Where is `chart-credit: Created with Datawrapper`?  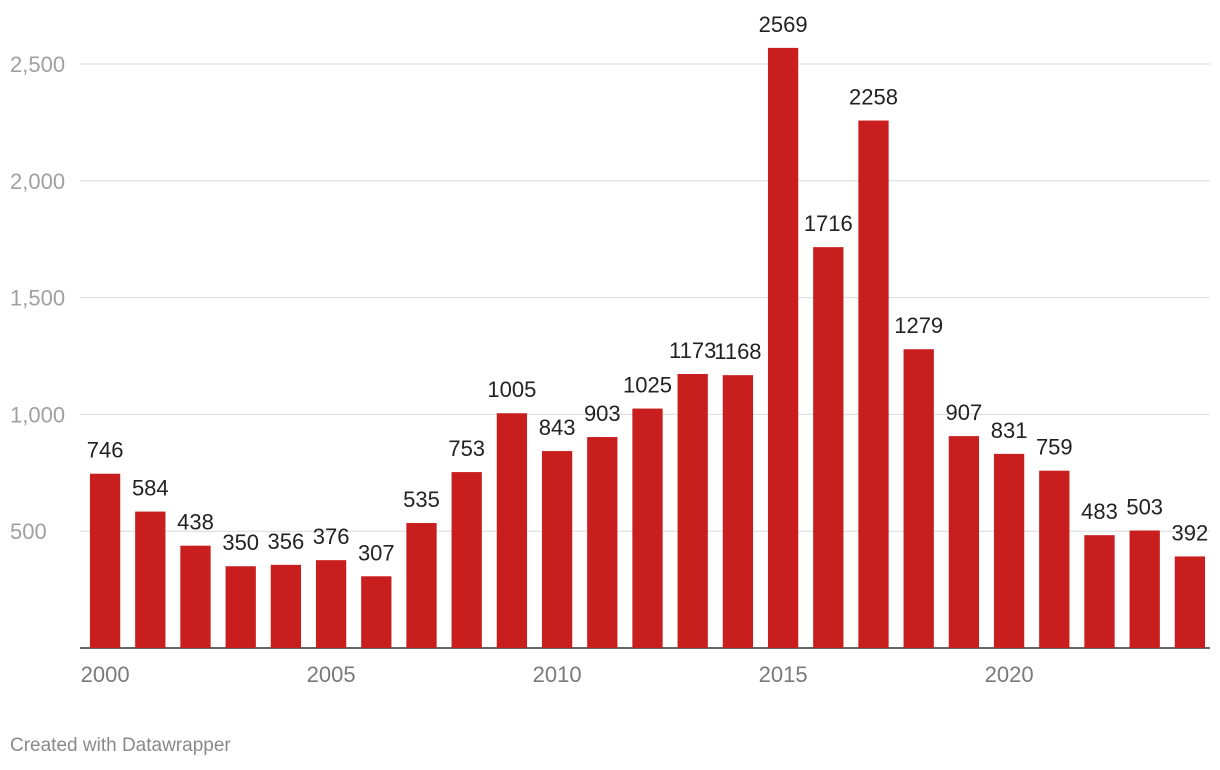 chart-credit: Created with Datawrapper is located at coordinates (120, 745).